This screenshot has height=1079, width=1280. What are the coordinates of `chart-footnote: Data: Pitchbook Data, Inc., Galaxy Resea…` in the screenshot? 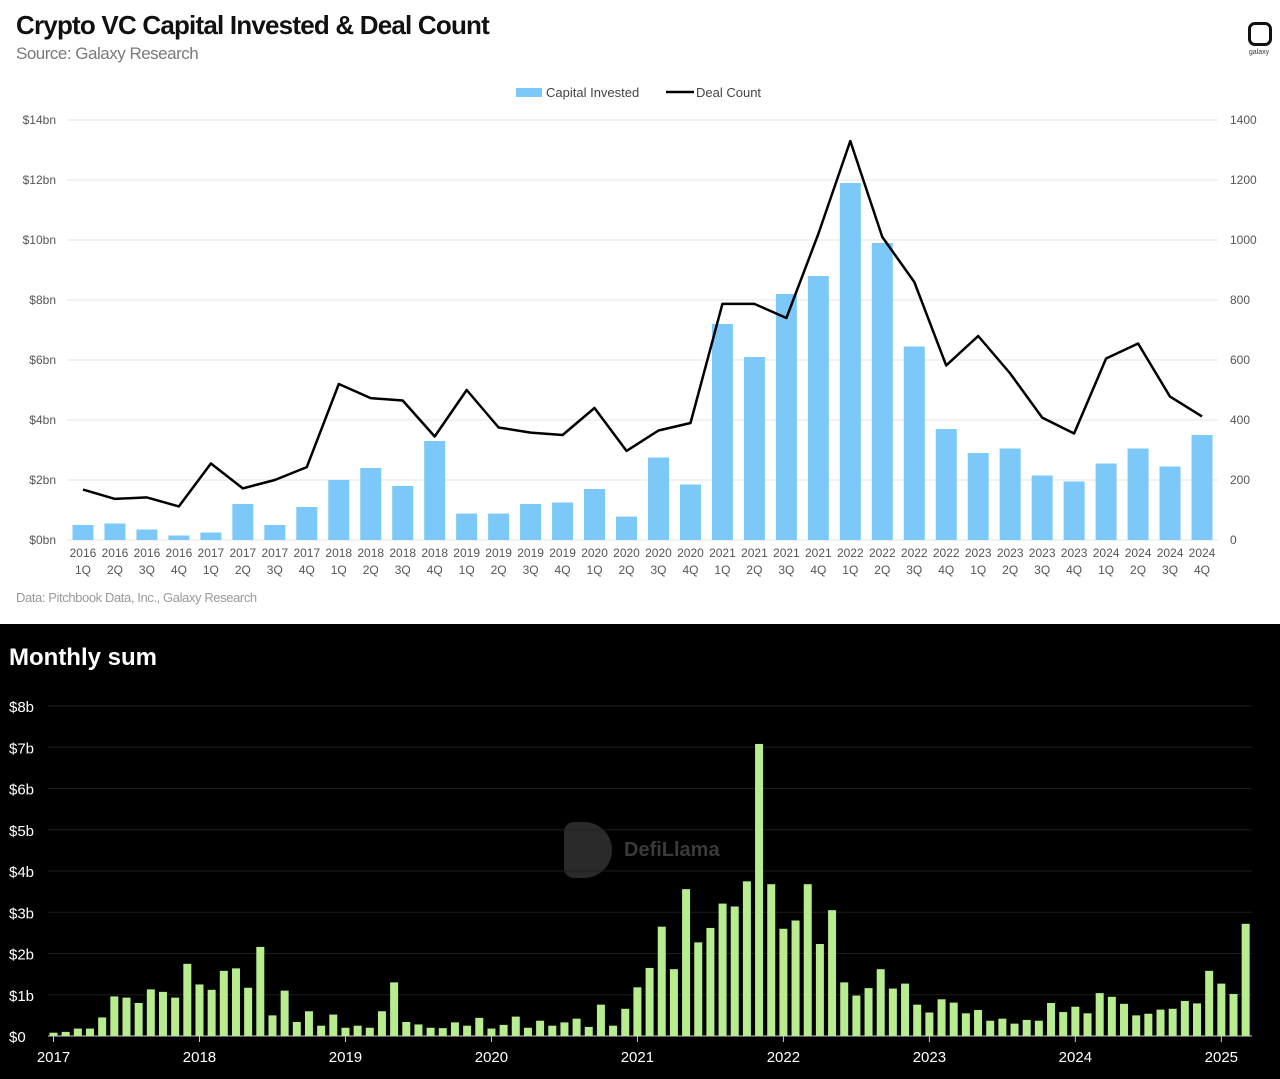 It's located at (136, 597).